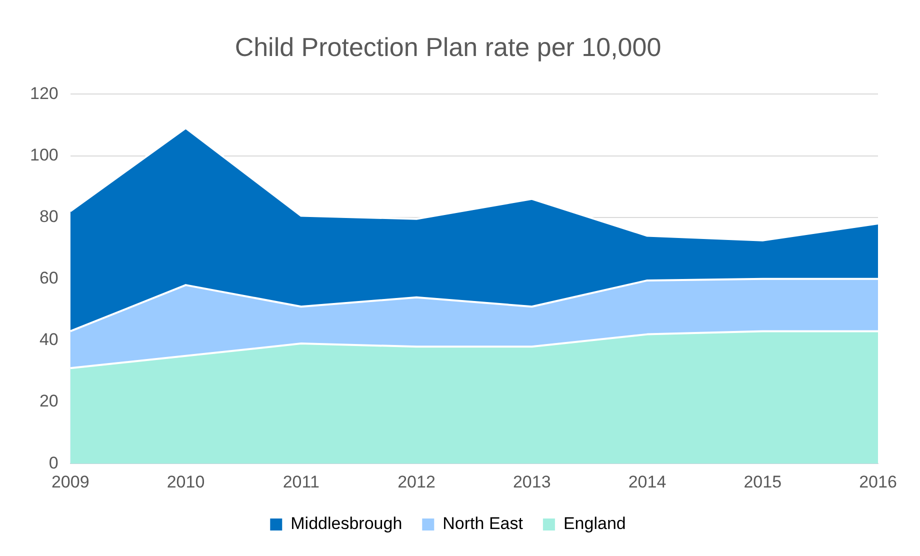  What do you see at coordinates (53, 462) in the screenshot?
I see `y-tick-label: 0` at bounding box center [53, 462].